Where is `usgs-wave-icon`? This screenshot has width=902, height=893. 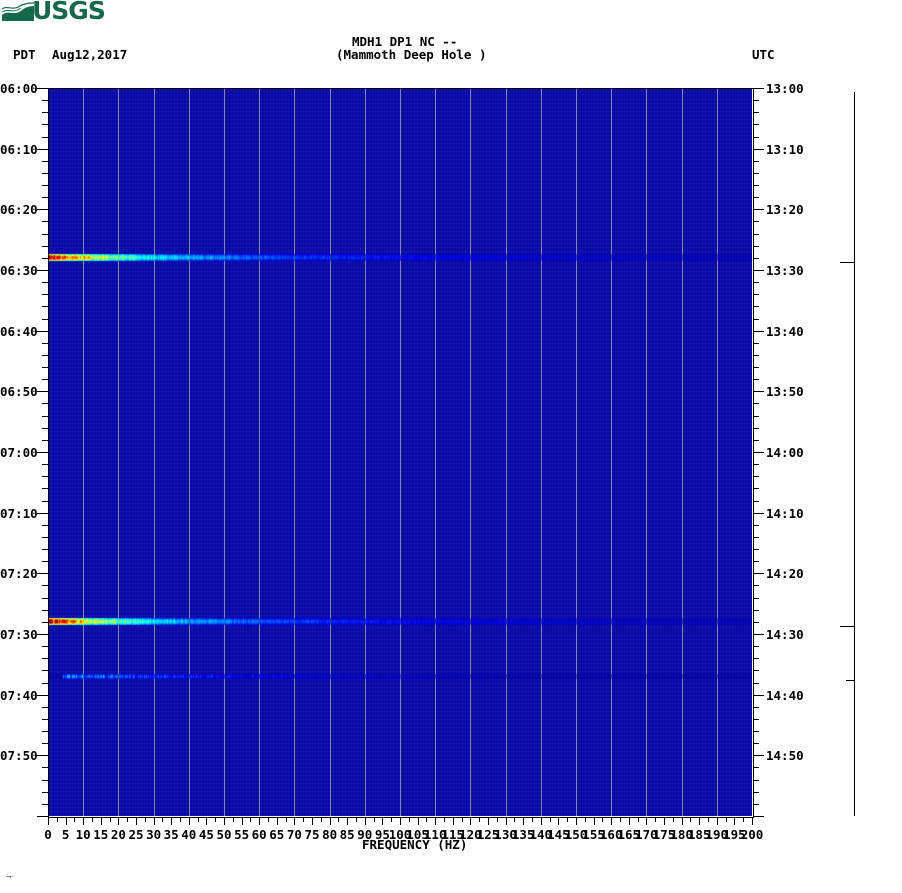 usgs-wave-icon is located at coordinates (18, 11).